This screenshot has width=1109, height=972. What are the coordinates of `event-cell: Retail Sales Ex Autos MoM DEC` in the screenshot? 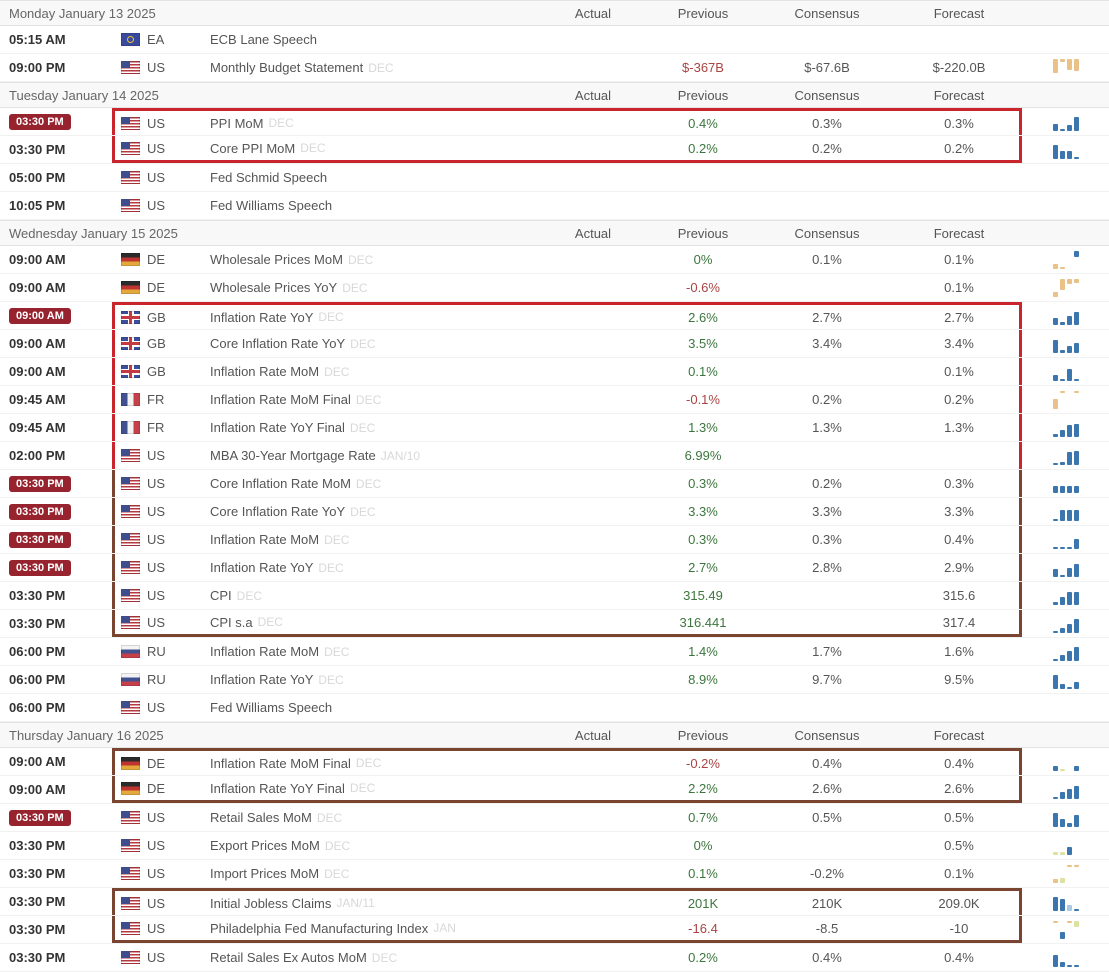 It's located at (372, 957).